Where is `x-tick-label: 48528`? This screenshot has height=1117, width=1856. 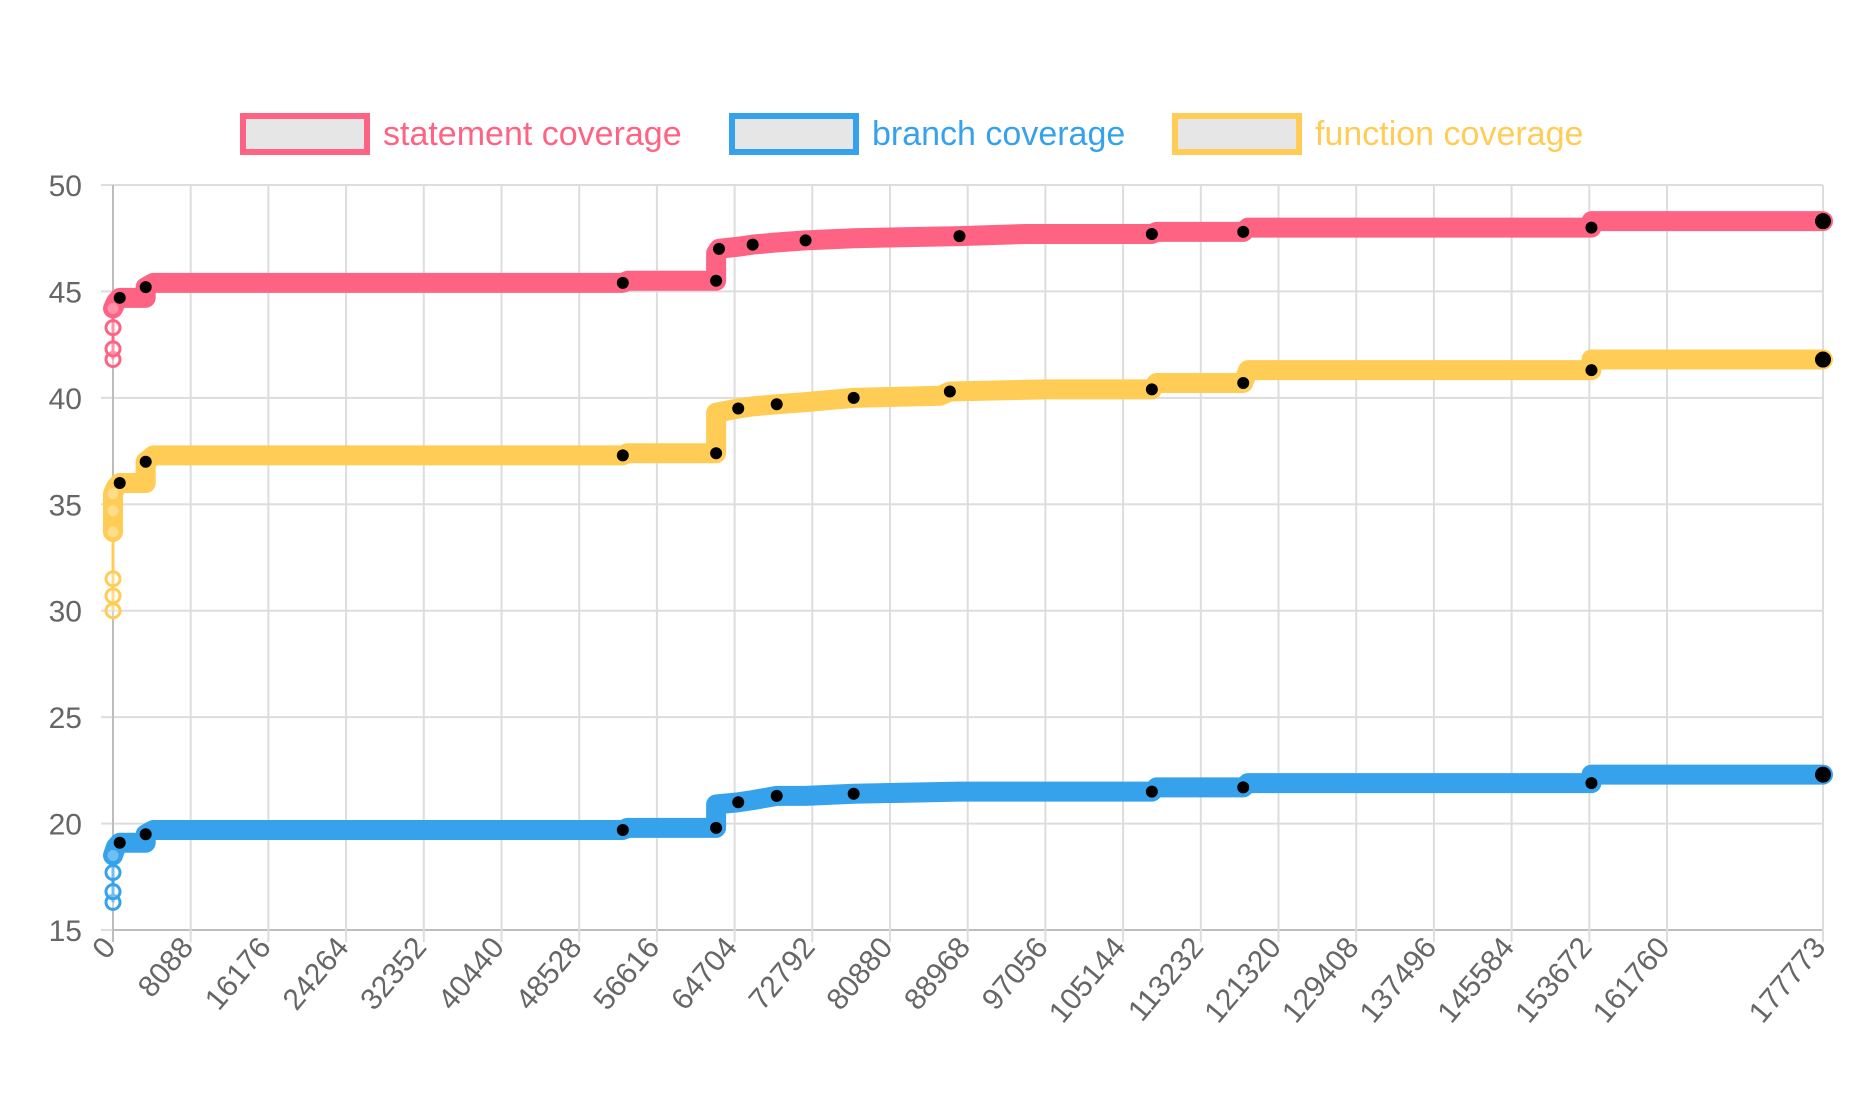
x-tick-label: 48528 is located at coordinates (549, 973).